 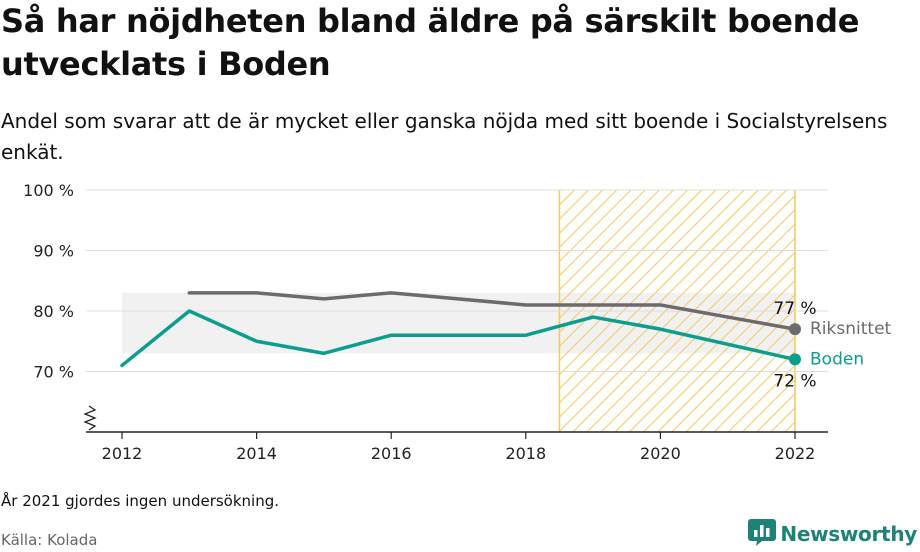 I want to click on x-tick-label: 2018, so click(x=525, y=453).